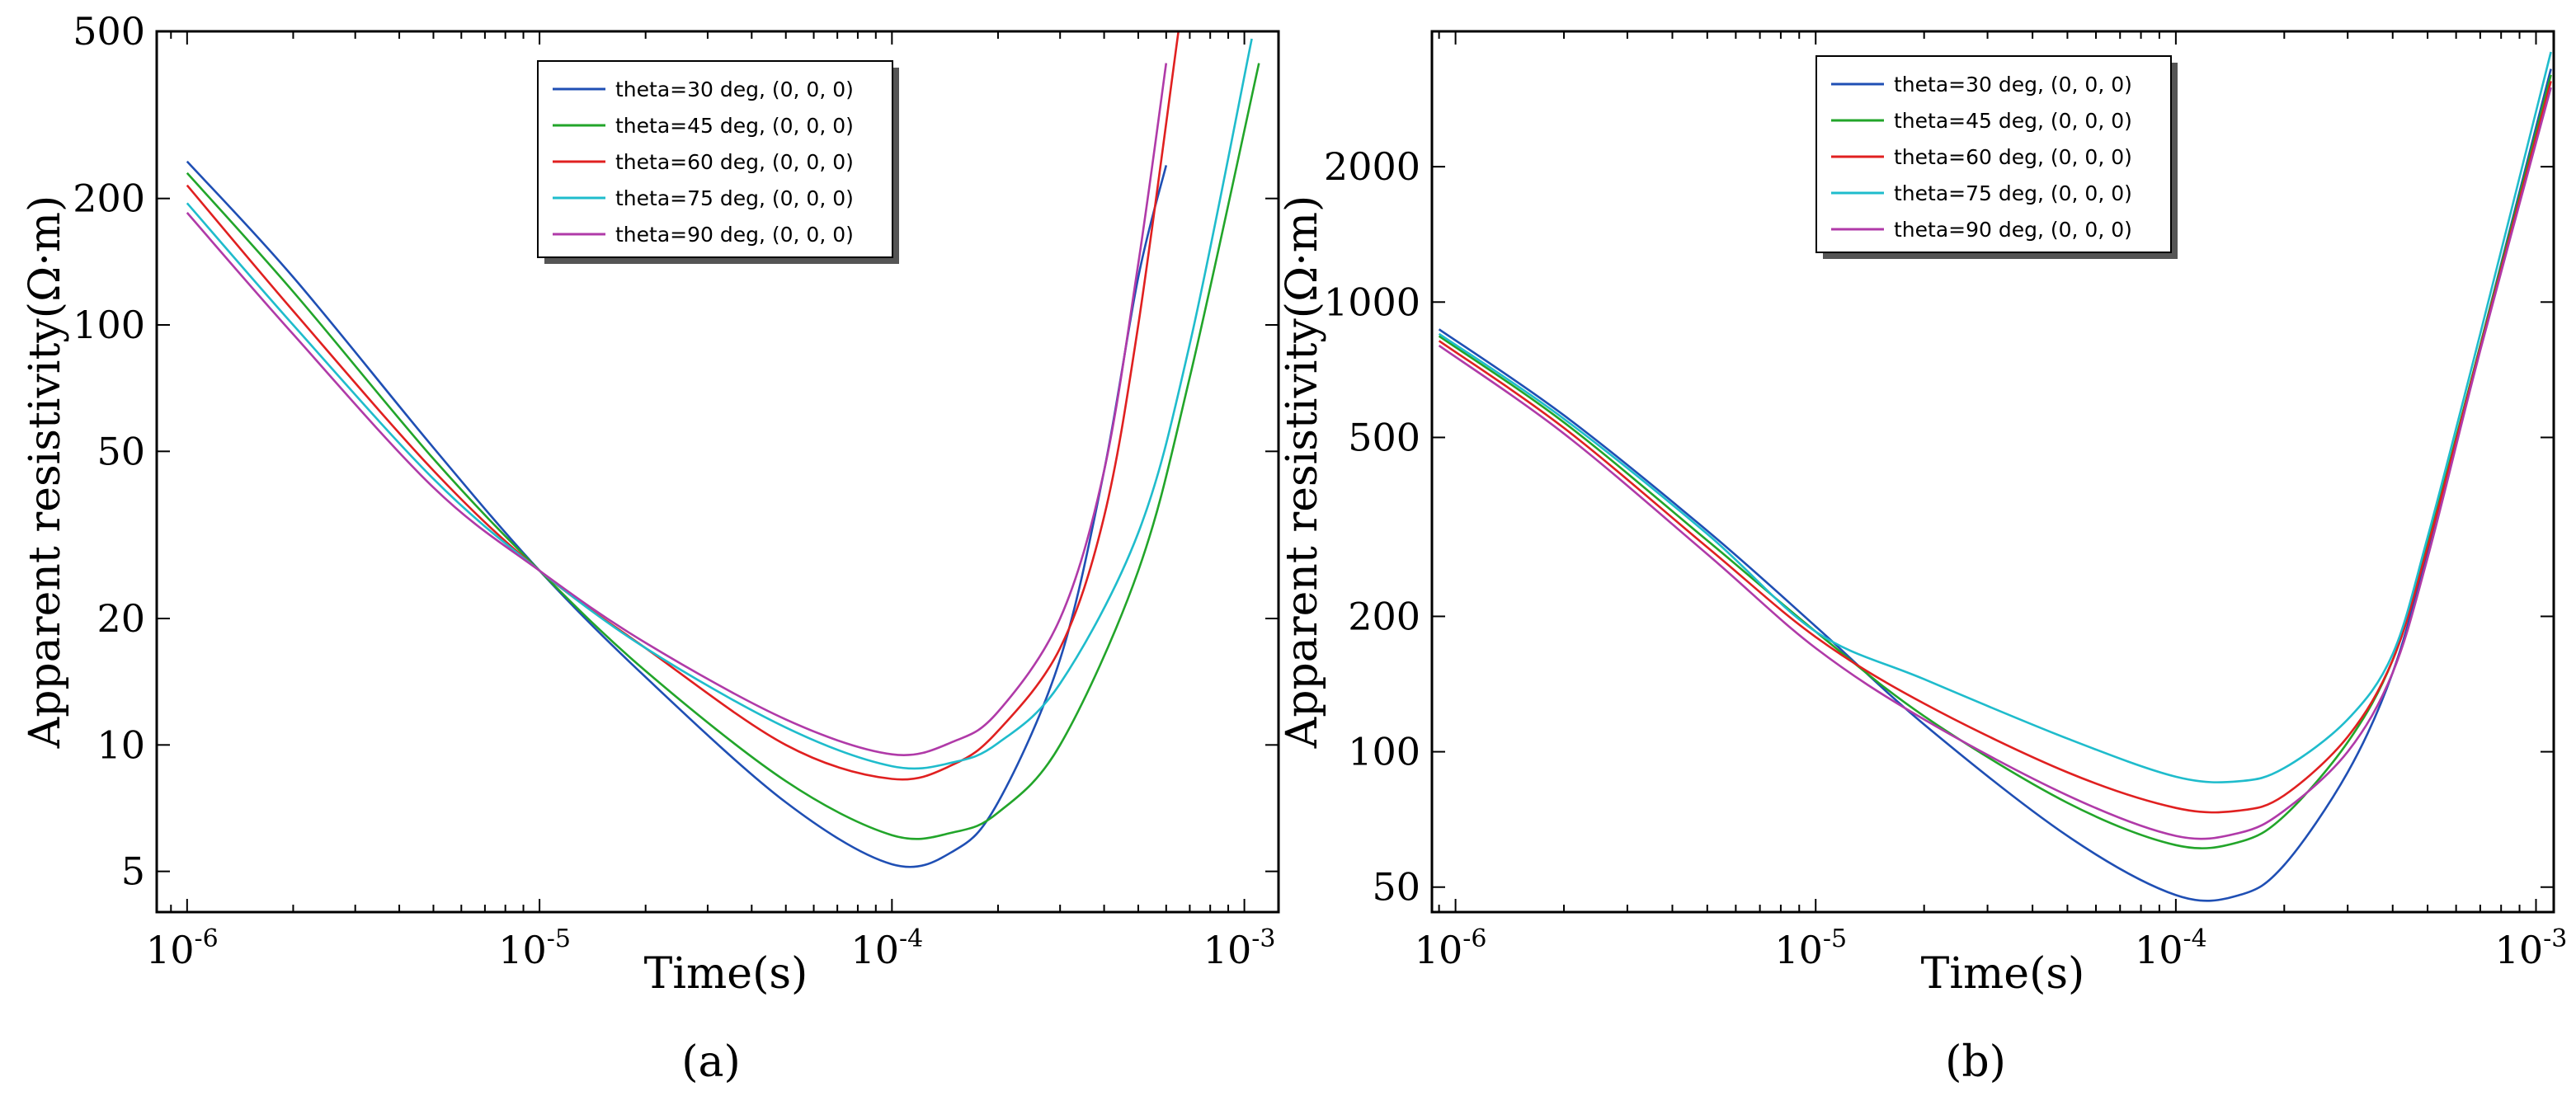 This screenshot has width=2576, height=1110. What do you see at coordinates (2013, 121) in the screenshot?
I see `panel-b-legend-label: theta=45 deg, (0, 0, 0)` at bounding box center [2013, 121].